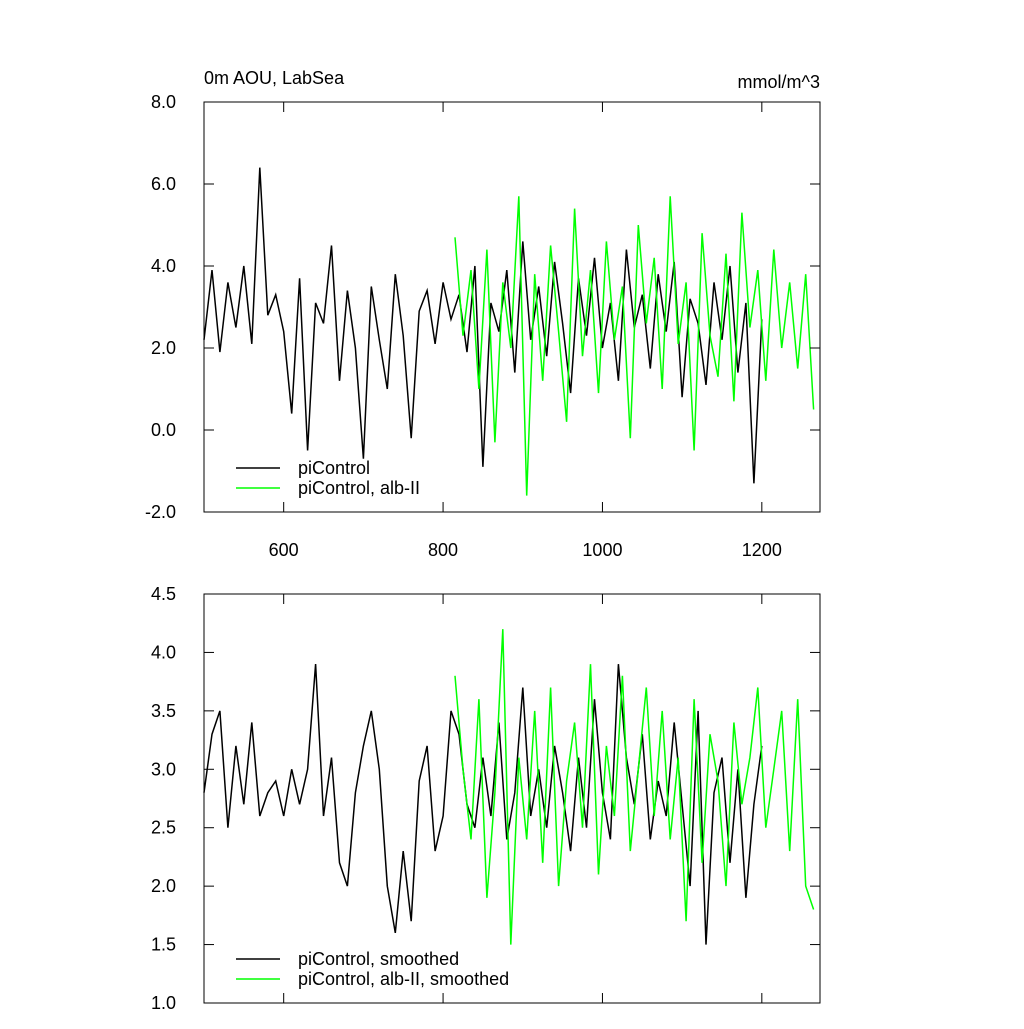  I want to click on y-tick-label: 6.0, so click(163, 184).